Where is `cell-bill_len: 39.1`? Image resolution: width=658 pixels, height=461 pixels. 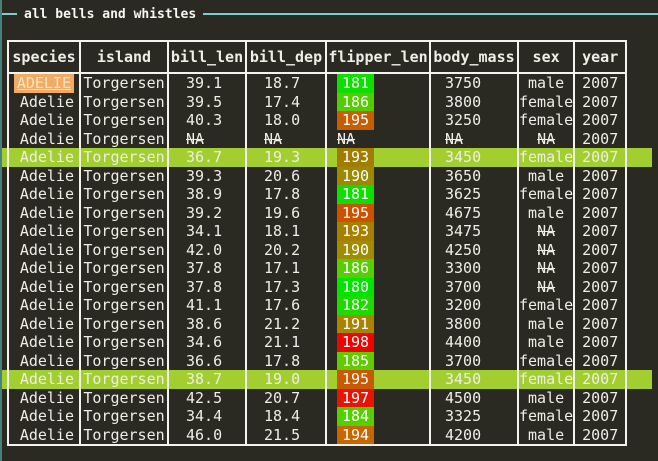
cell-bill_len: 39.1 is located at coordinates (207, 83).